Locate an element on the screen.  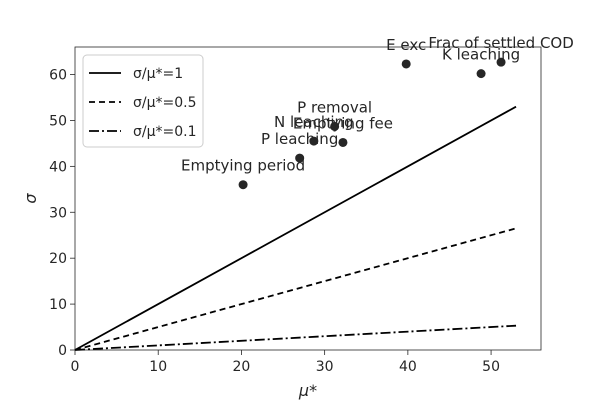
legend-box is located at coordinates (143, 101).